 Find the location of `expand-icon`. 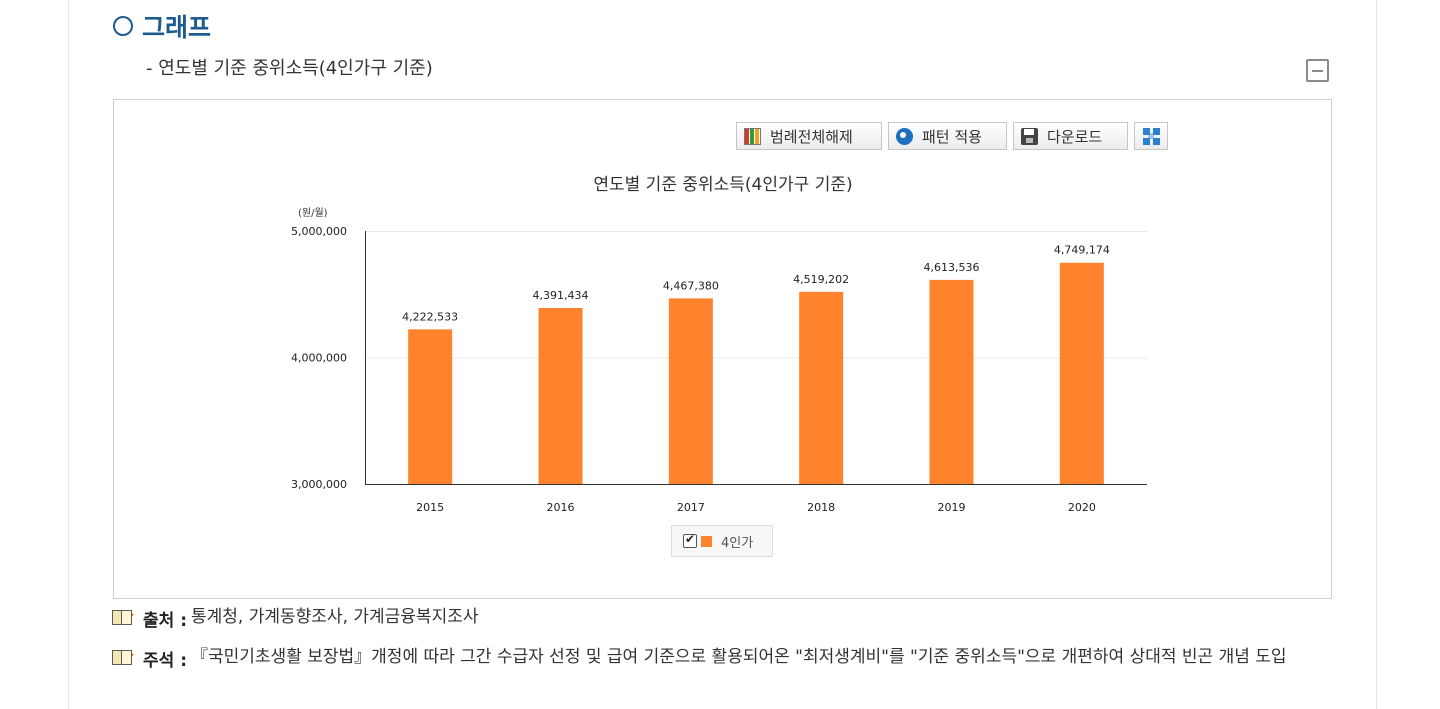

expand-icon is located at coordinates (1151, 136).